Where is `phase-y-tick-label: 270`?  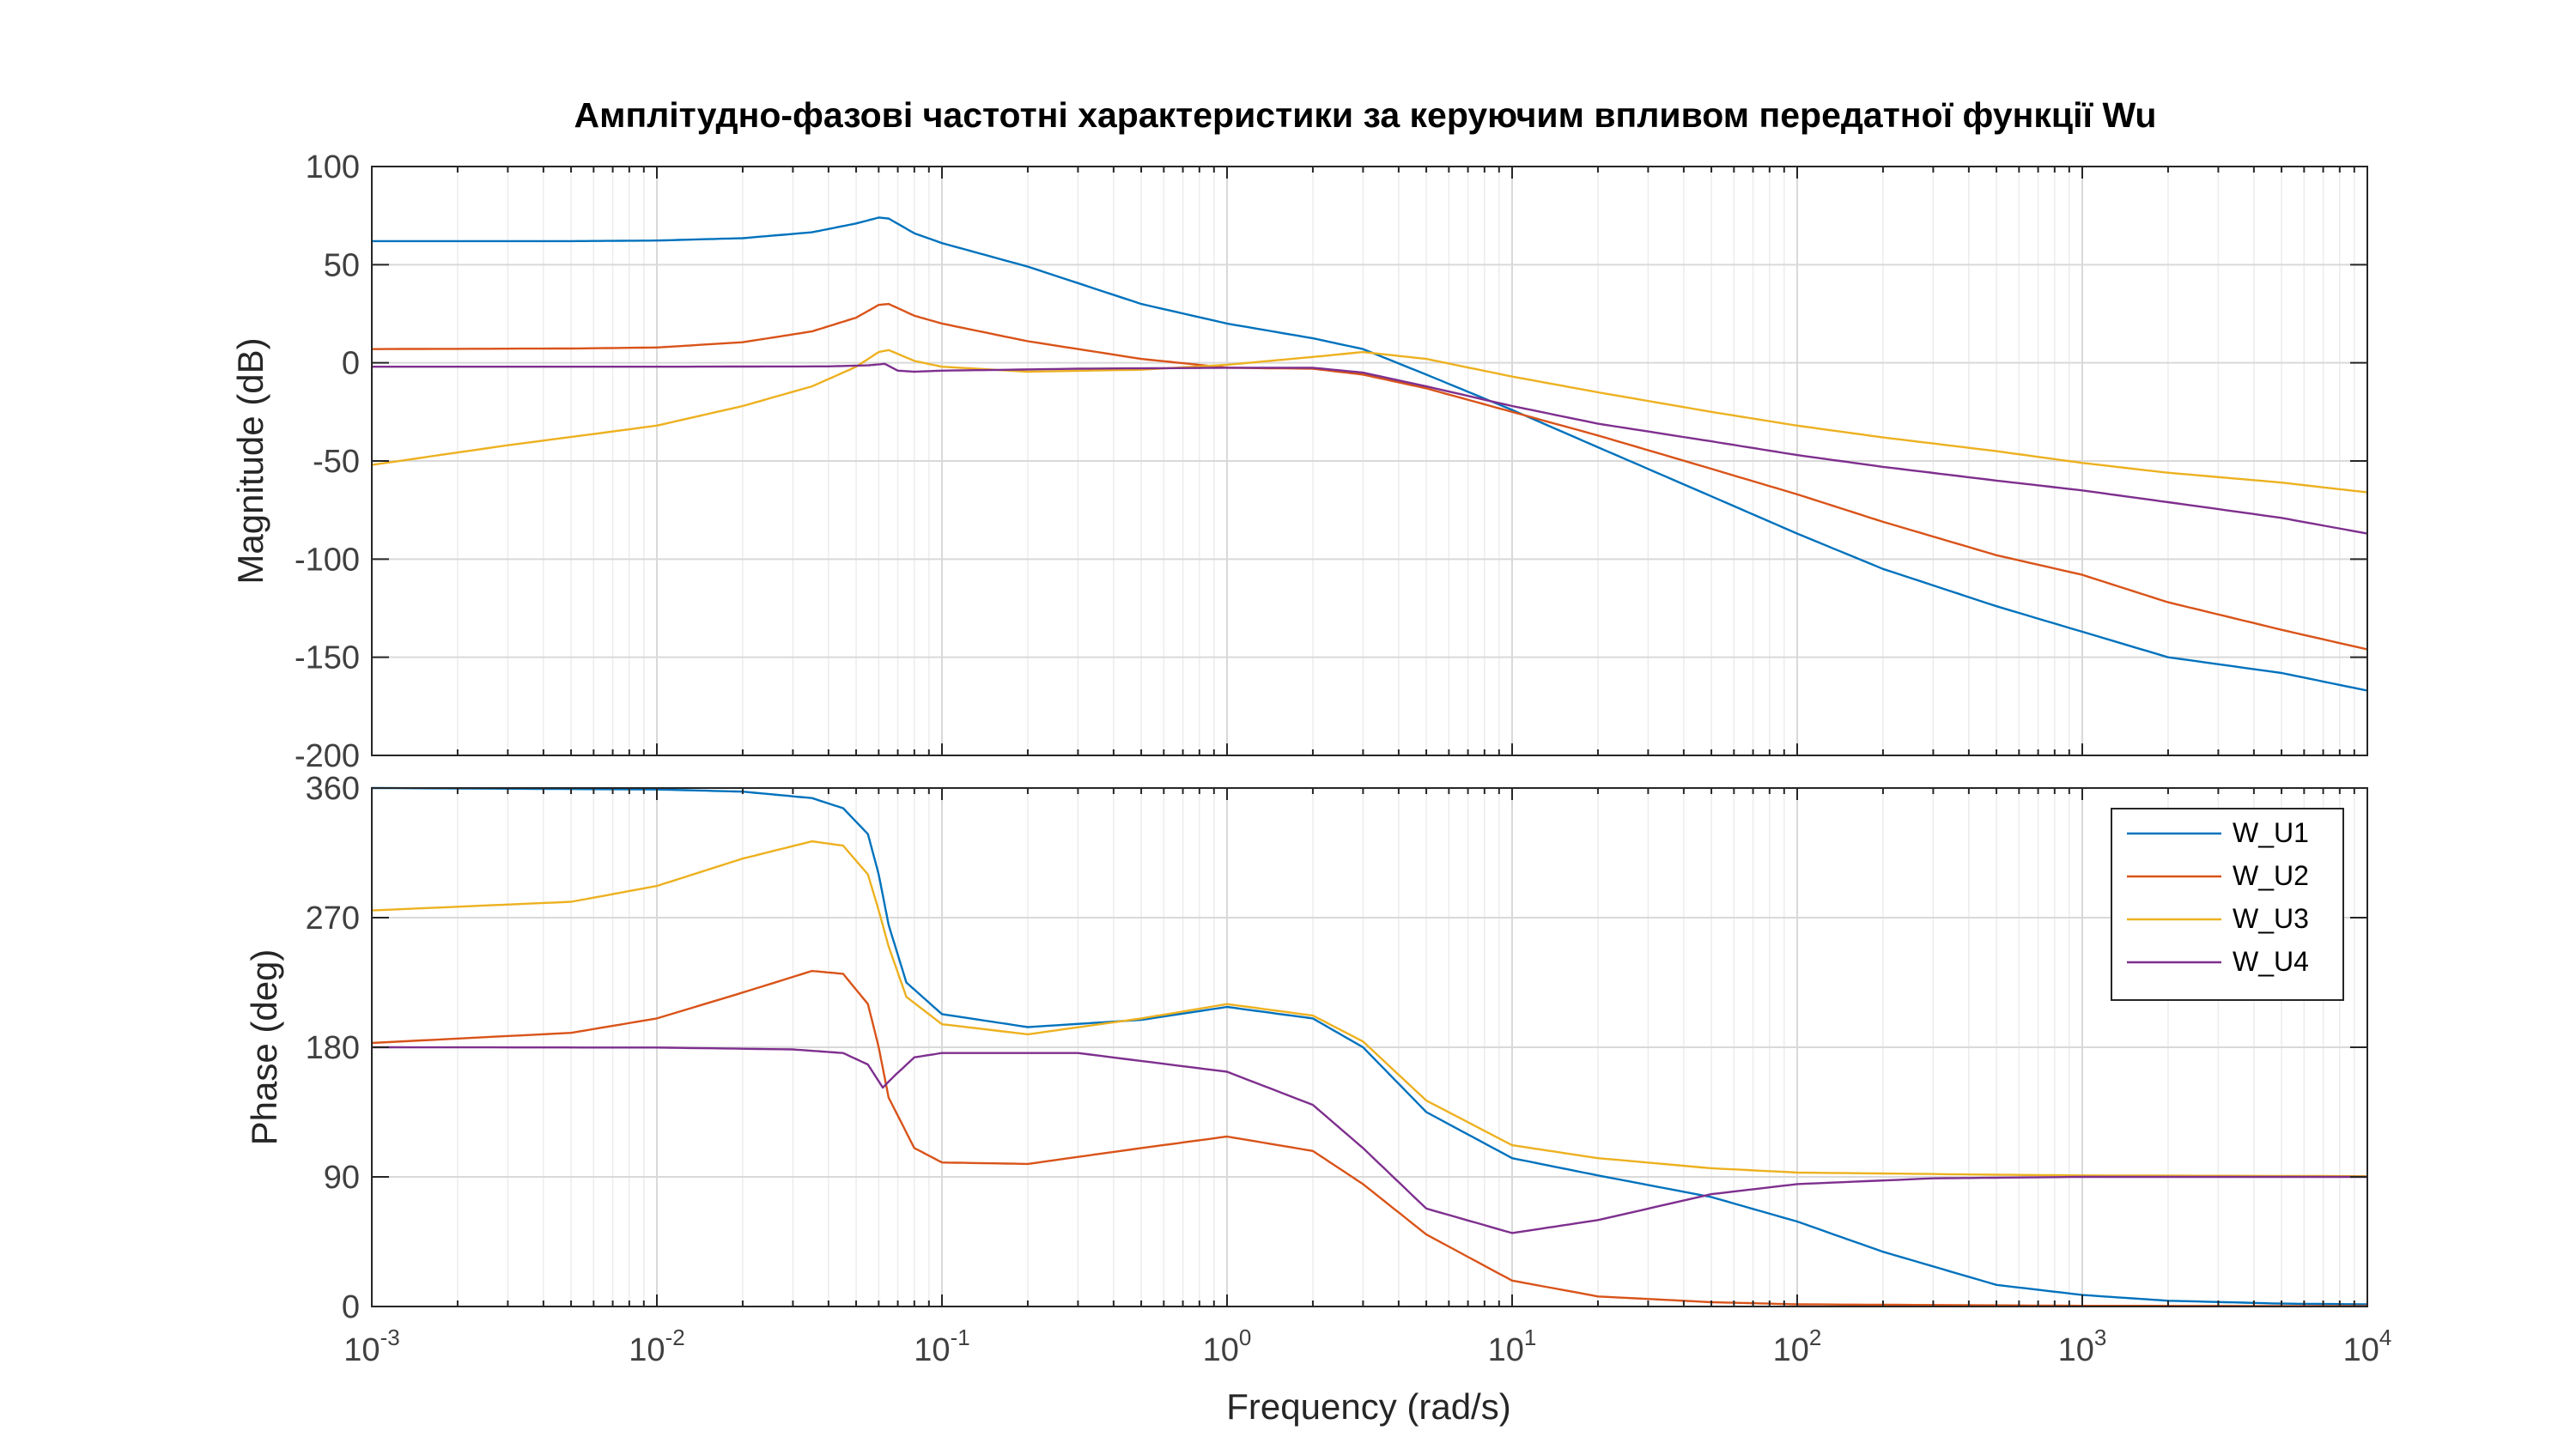
phase-y-tick-label: 270 is located at coordinates (333, 918).